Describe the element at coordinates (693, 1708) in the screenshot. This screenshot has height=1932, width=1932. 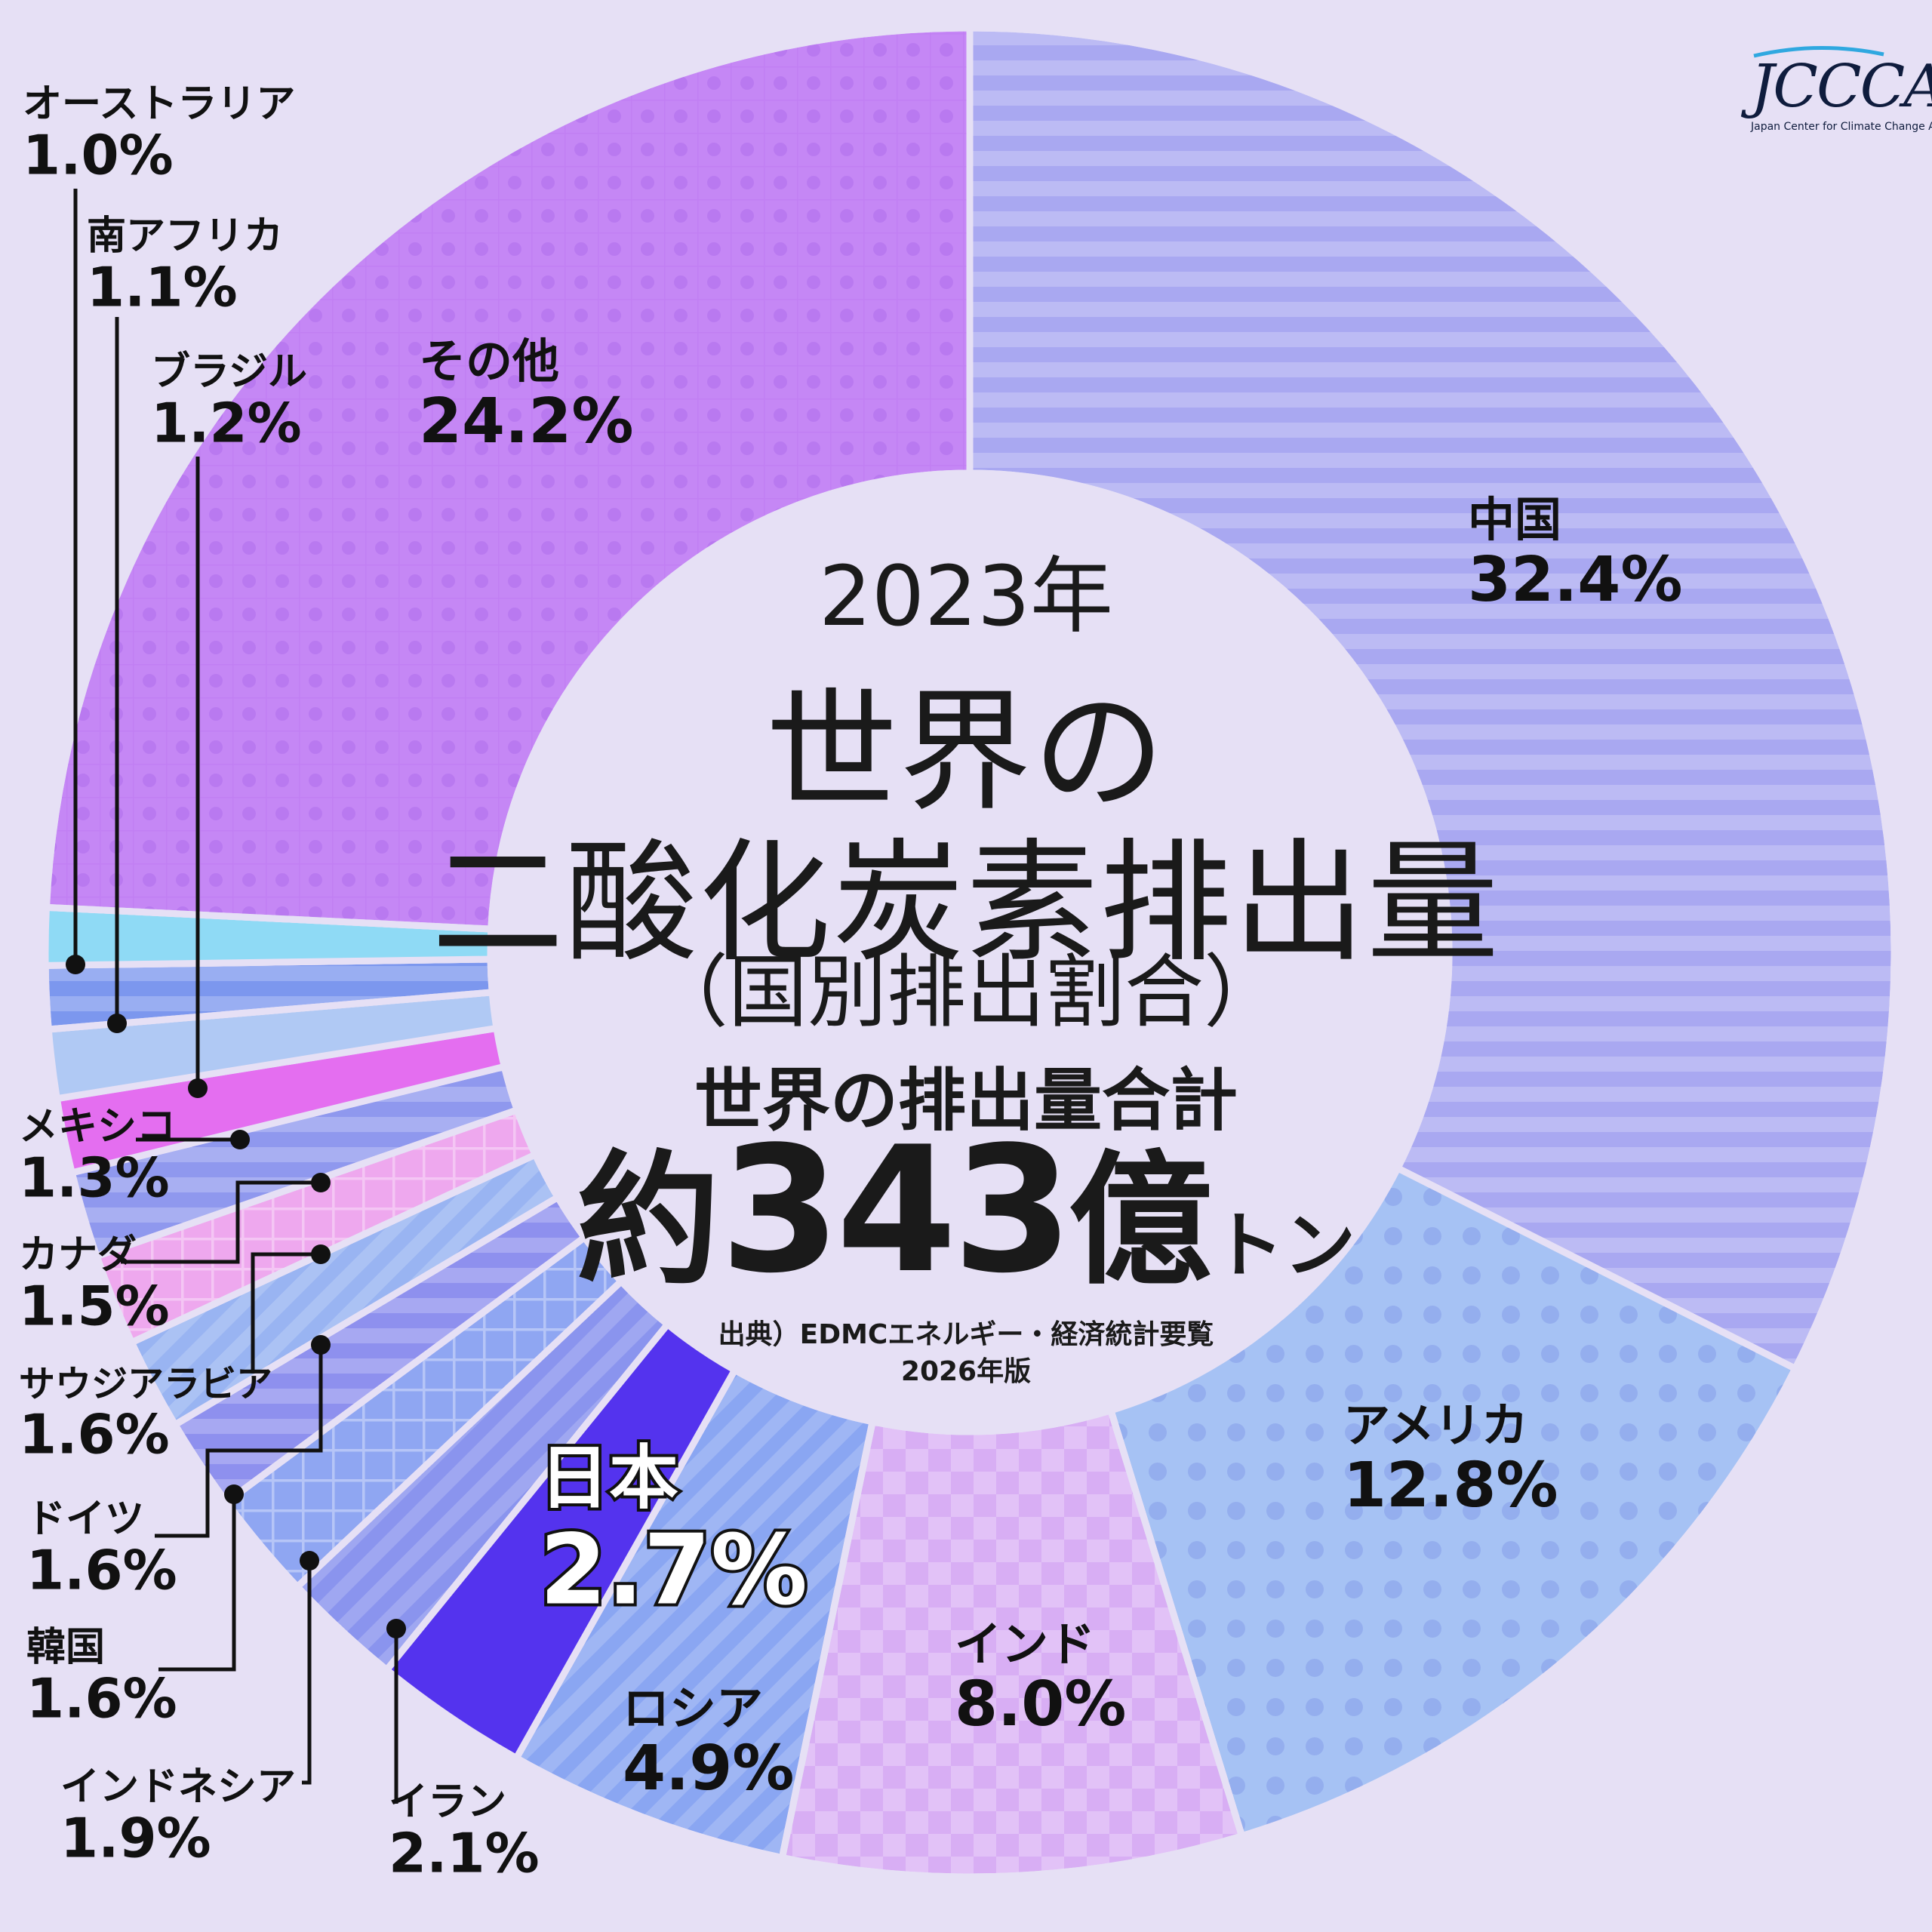
I see `label-name-ロシア: ロシア` at that location.